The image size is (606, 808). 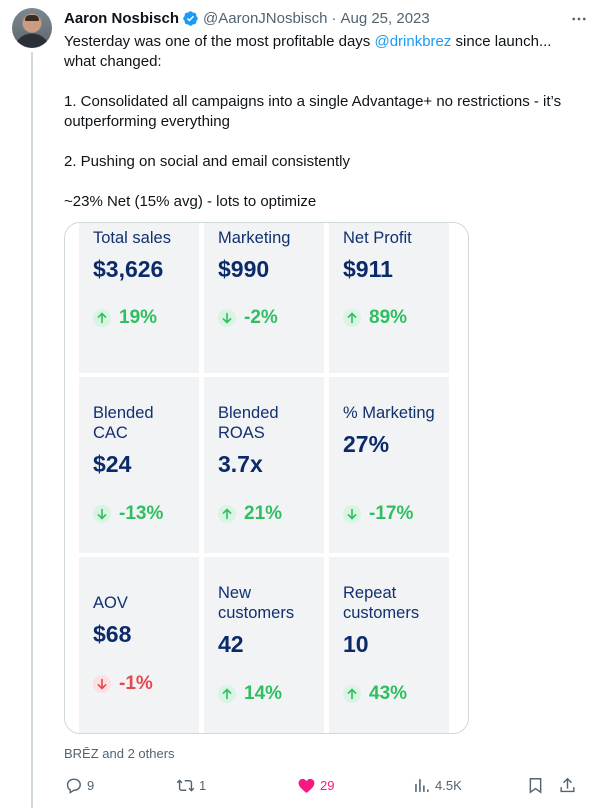 I want to click on views-button: 4.5K, so click(x=437, y=785).